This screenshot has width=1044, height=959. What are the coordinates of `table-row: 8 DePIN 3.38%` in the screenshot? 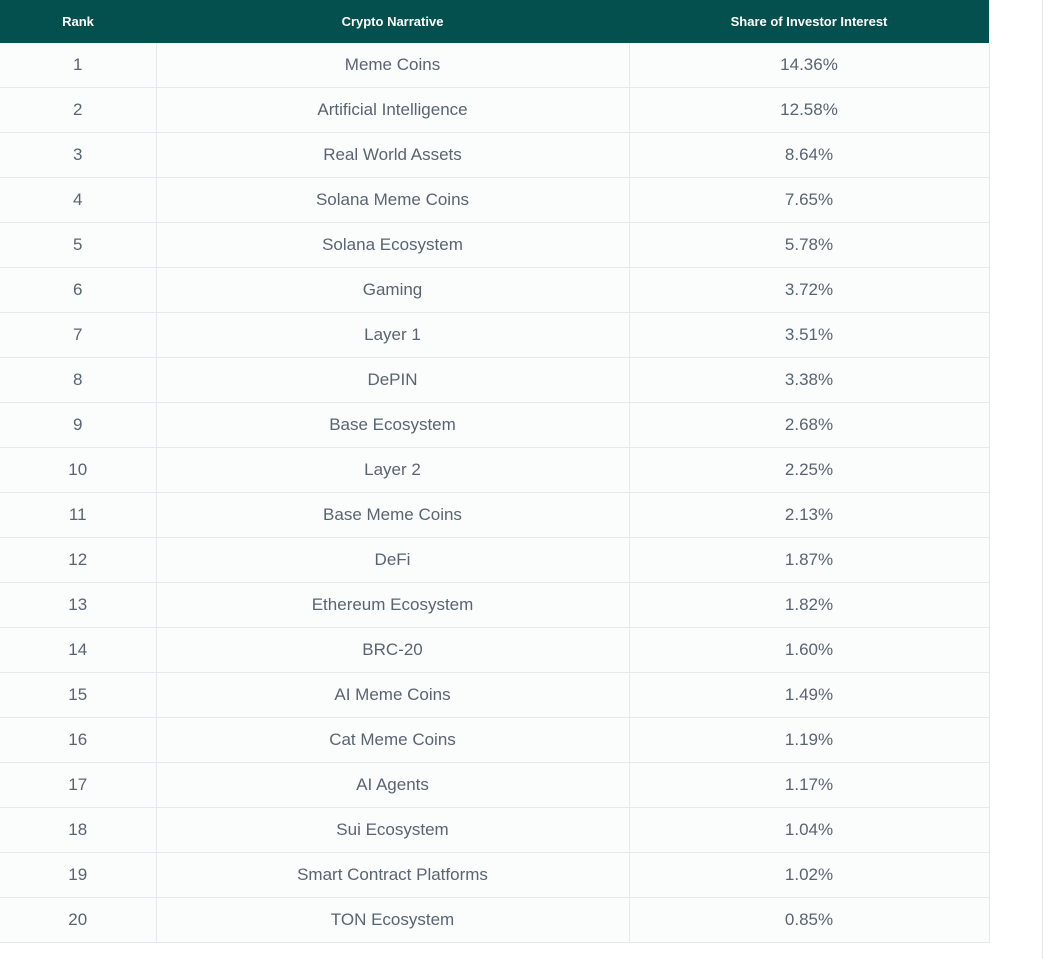 It's located at (495, 380).